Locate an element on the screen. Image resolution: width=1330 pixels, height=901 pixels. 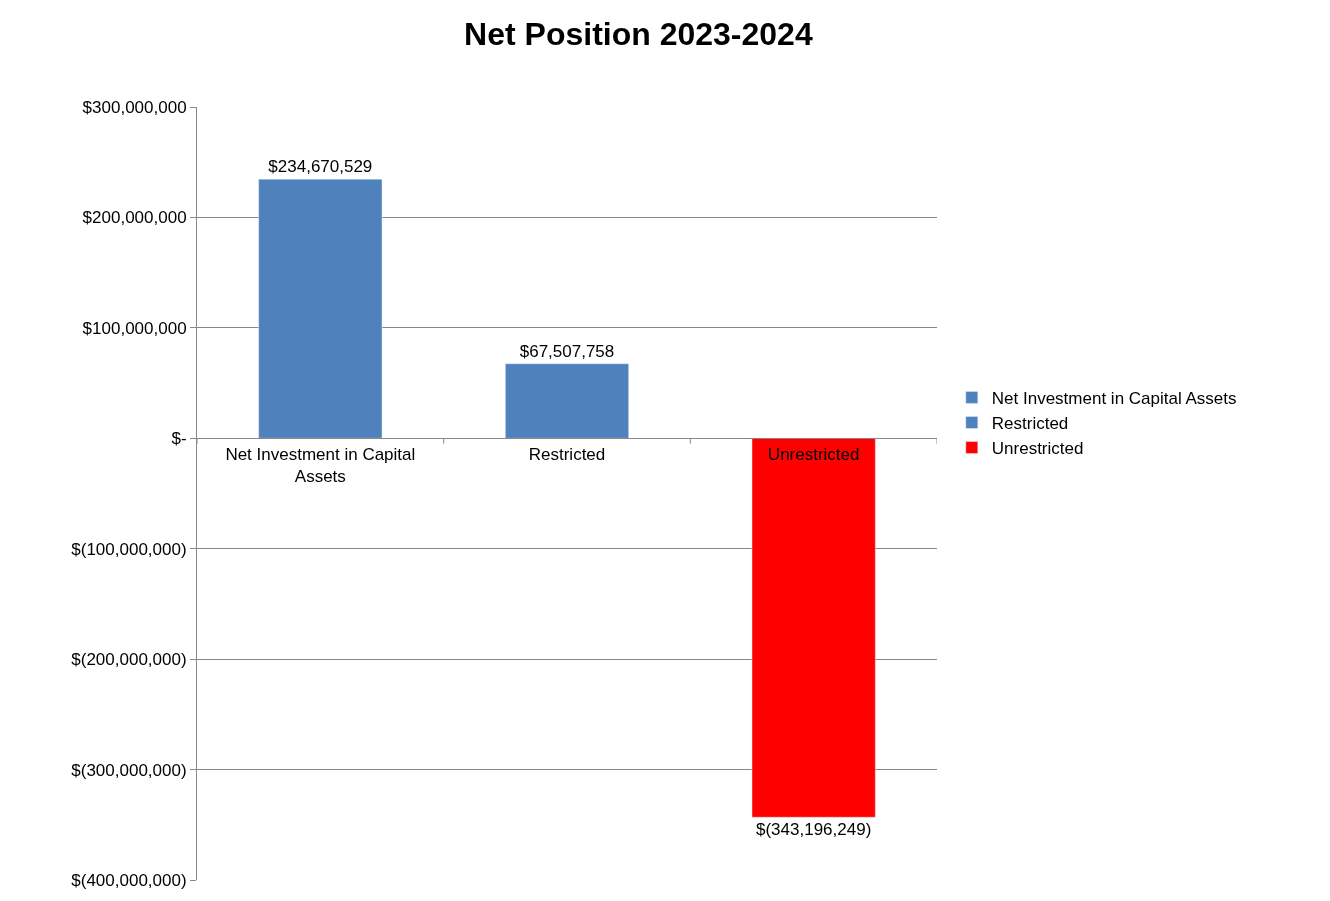
data-label: $234,670,529 is located at coordinates (320, 167).